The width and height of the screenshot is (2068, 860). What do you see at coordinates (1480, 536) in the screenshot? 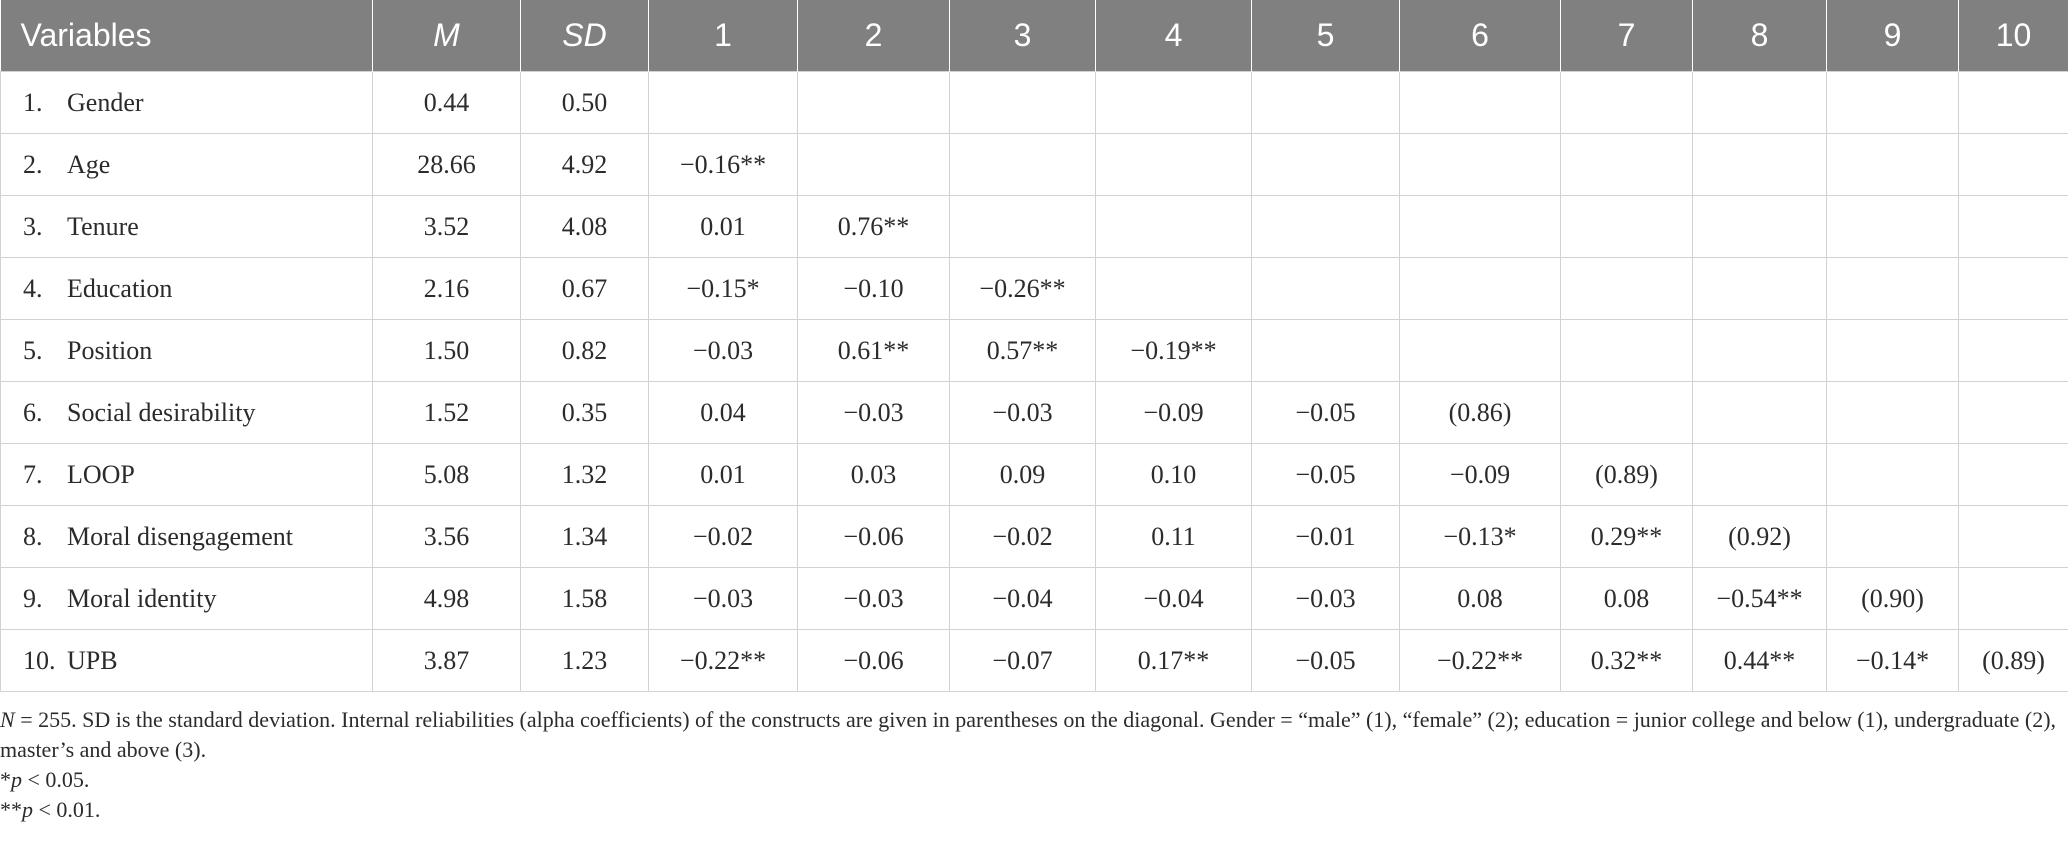
I see `correlation-cell: −0.13*` at bounding box center [1480, 536].